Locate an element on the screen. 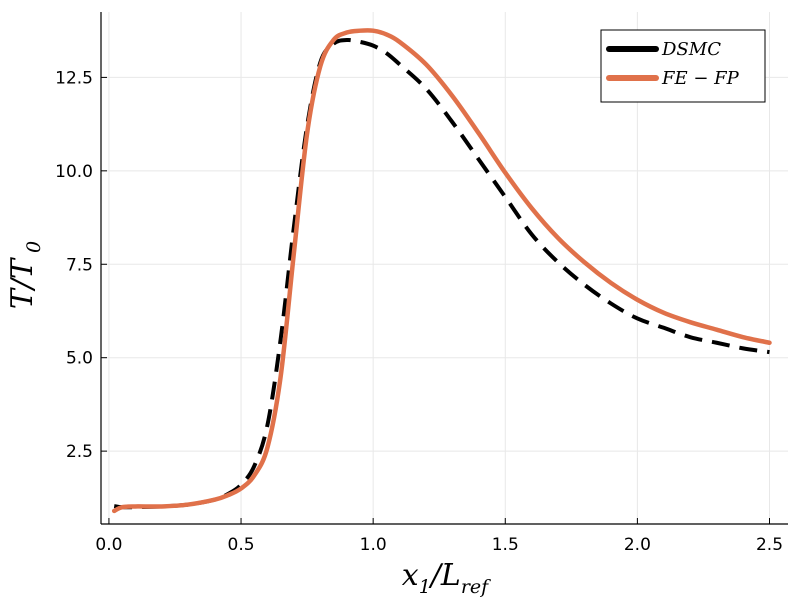 The width and height of the screenshot is (800, 600). y-tick-label: 10.0 is located at coordinates (74, 172).